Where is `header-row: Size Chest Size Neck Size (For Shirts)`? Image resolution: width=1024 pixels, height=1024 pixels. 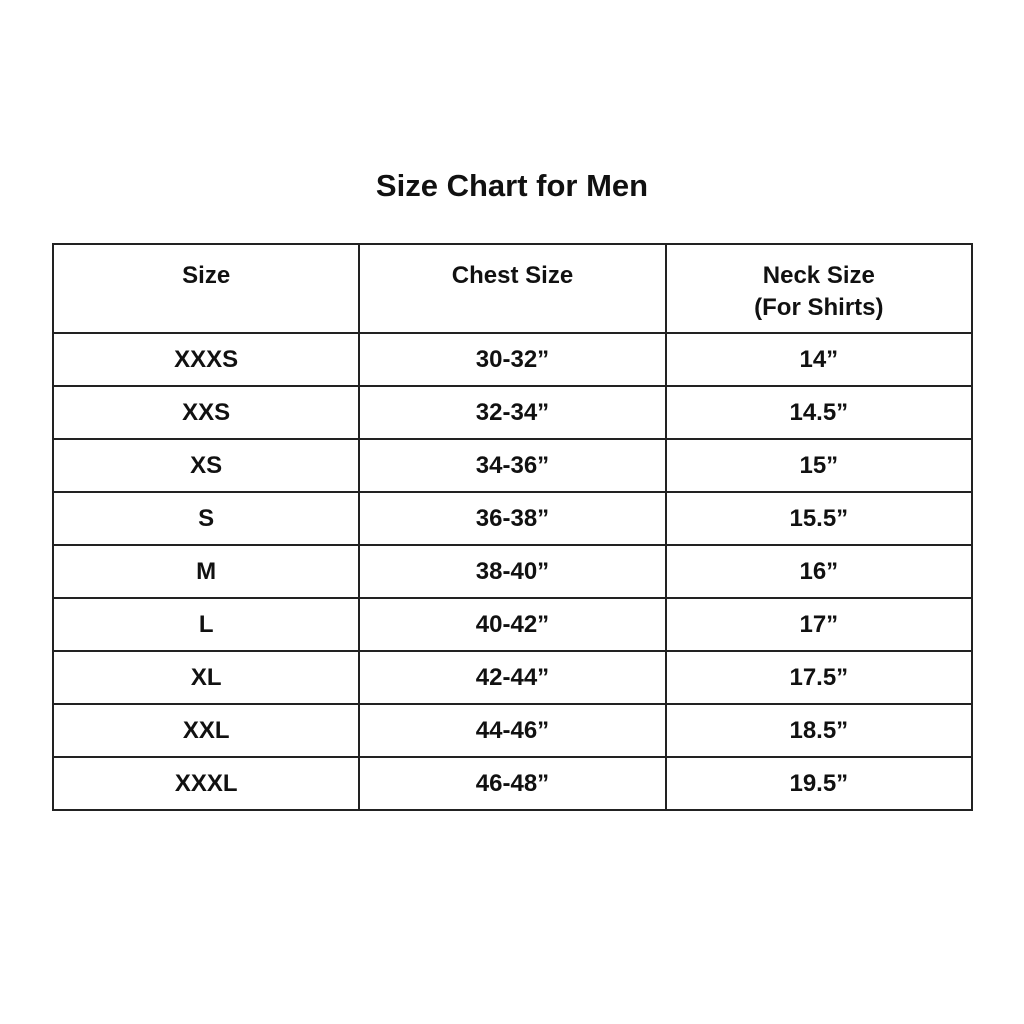
header-row: Size Chest Size Neck Size (For Shirts) is located at coordinates (512, 288).